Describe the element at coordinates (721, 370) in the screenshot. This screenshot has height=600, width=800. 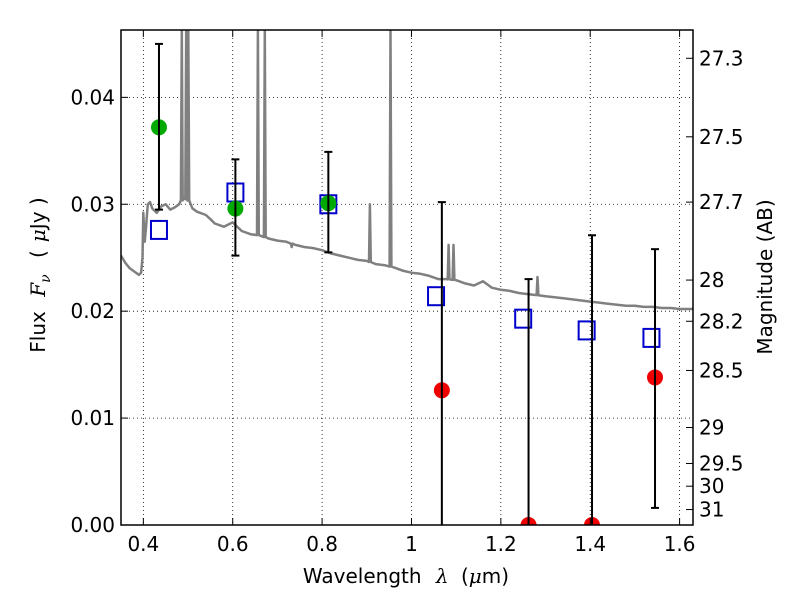
I see `mag-tick-label: 28.5` at that location.